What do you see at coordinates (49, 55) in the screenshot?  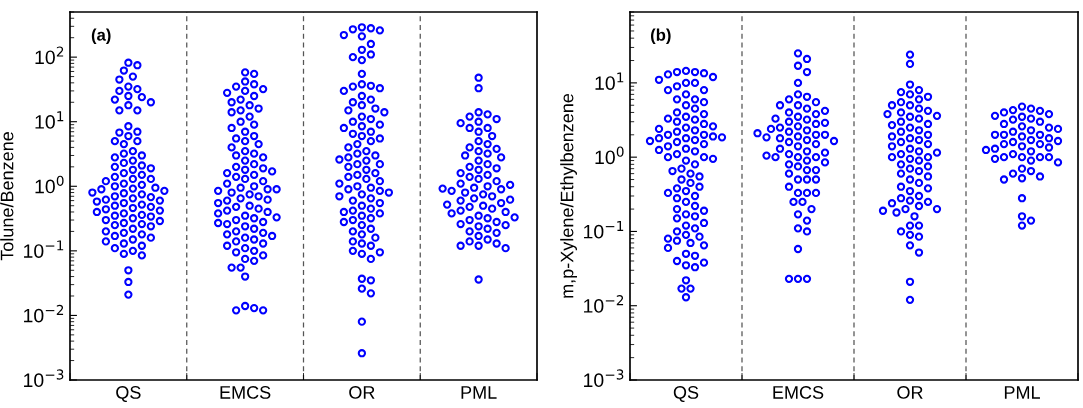 I see `y-tick-label: 10$^{2}$` at bounding box center [49, 55].